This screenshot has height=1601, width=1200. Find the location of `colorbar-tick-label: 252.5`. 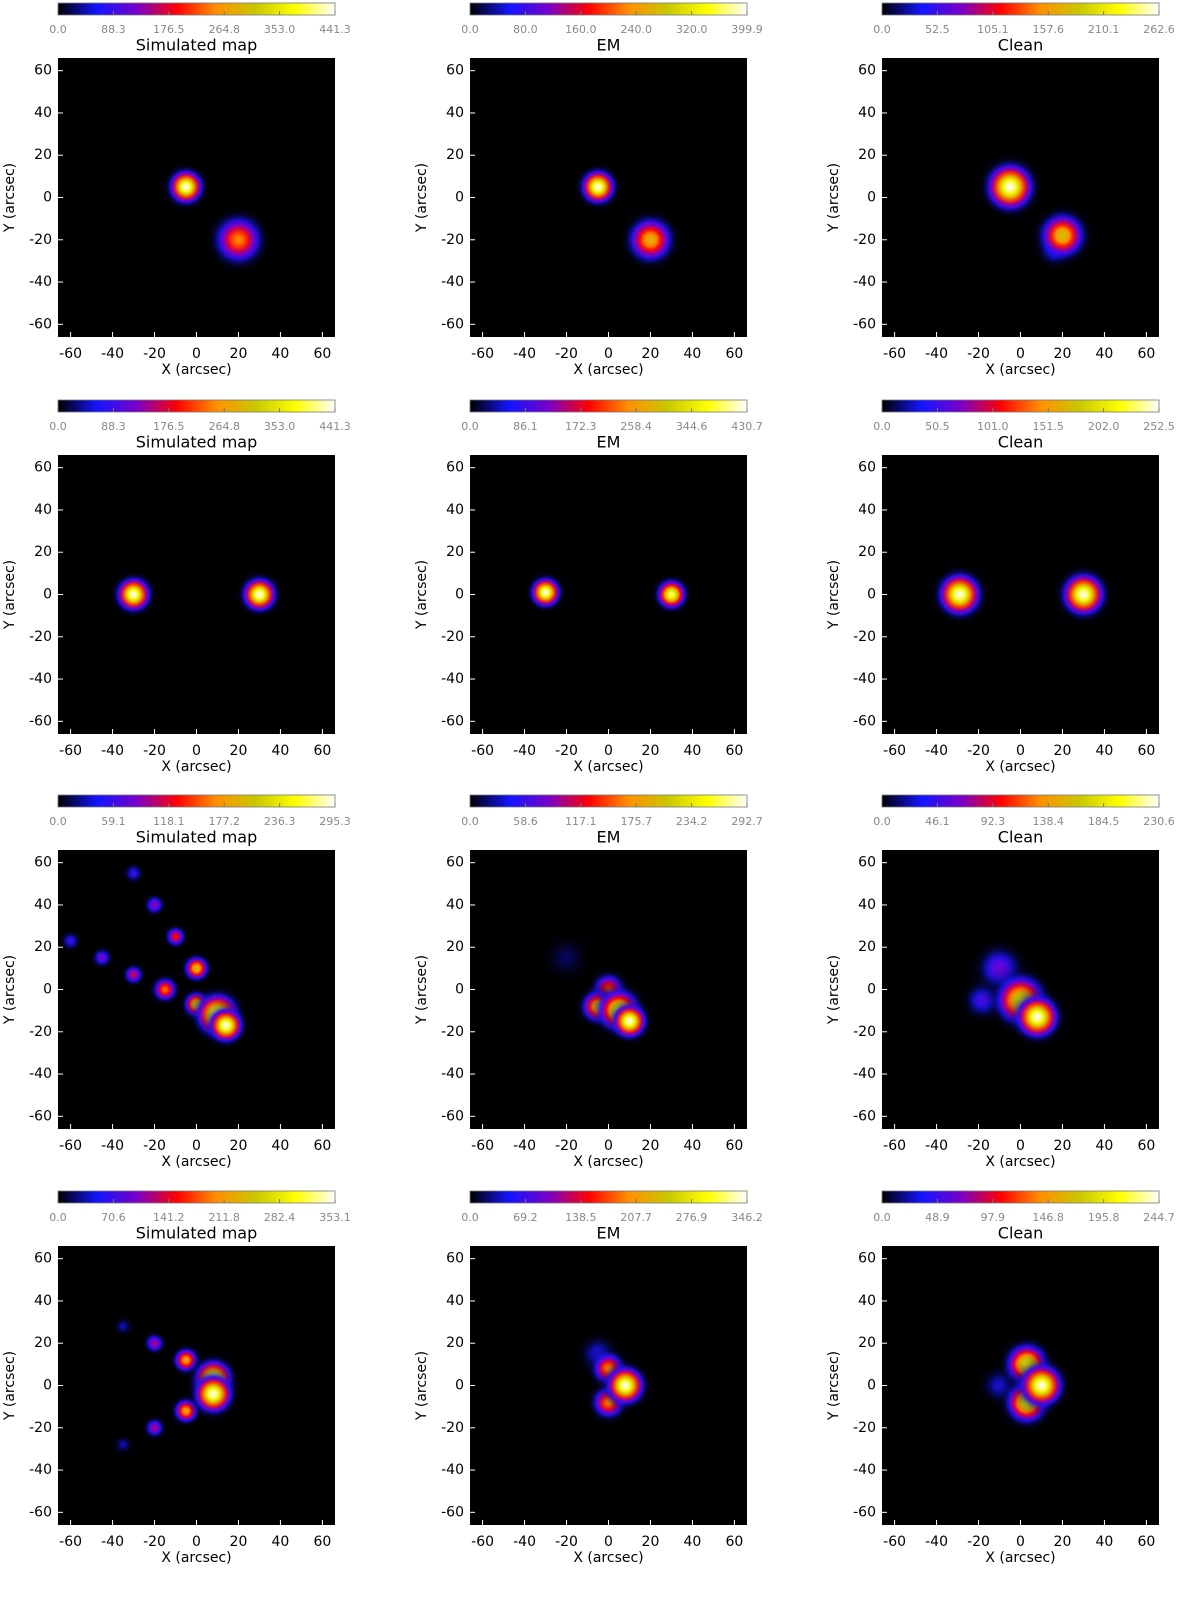

colorbar-tick-label: 252.5 is located at coordinates (1159, 426).